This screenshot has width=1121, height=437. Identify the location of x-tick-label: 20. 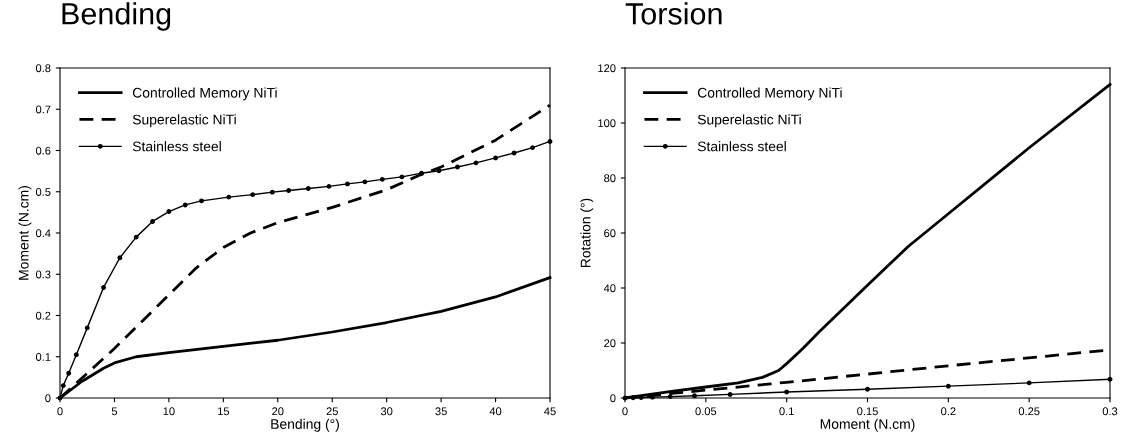
(278, 411).